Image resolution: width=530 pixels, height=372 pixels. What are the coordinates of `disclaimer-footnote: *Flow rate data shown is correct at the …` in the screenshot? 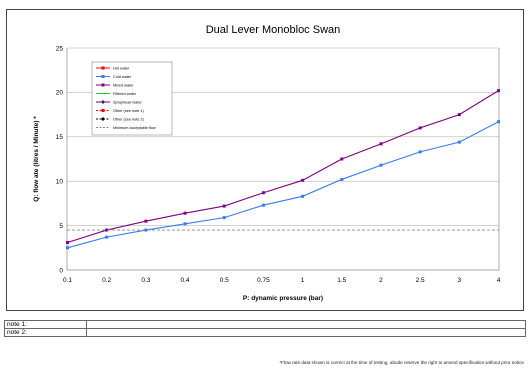 It's located at (401, 362).